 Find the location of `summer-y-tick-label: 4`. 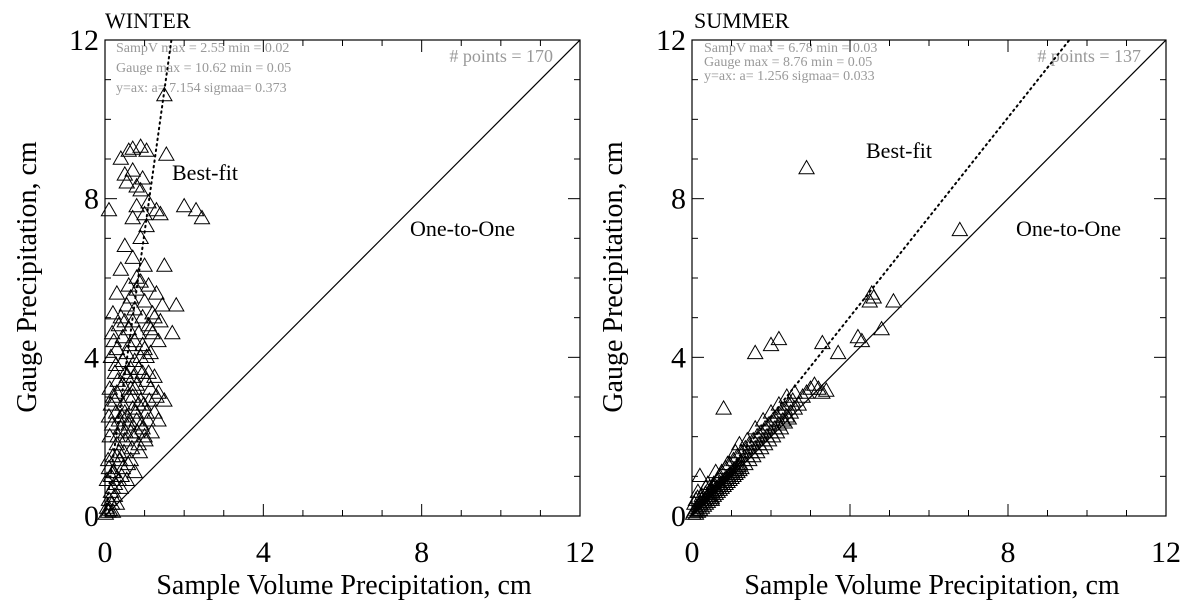

summer-y-tick-label: 4 is located at coordinates (678, 357).